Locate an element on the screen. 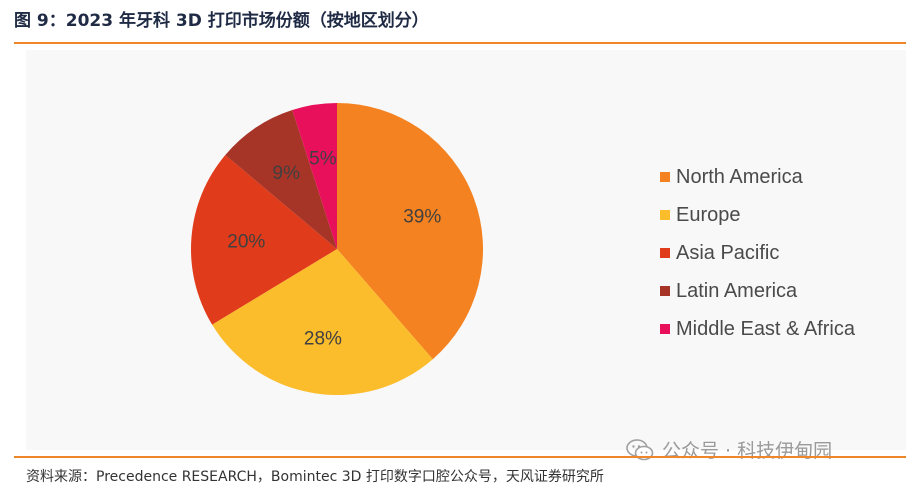  slice-data-label: 39% is located at coordinates (422, 217).